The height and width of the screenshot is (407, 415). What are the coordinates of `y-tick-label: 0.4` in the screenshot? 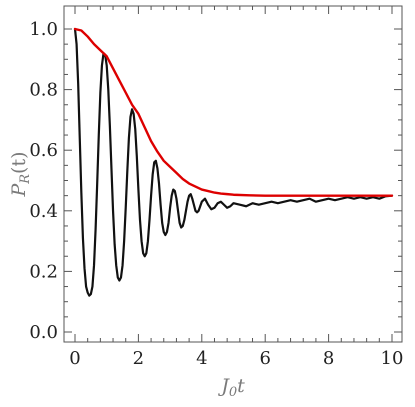 It's located at (43, 211).